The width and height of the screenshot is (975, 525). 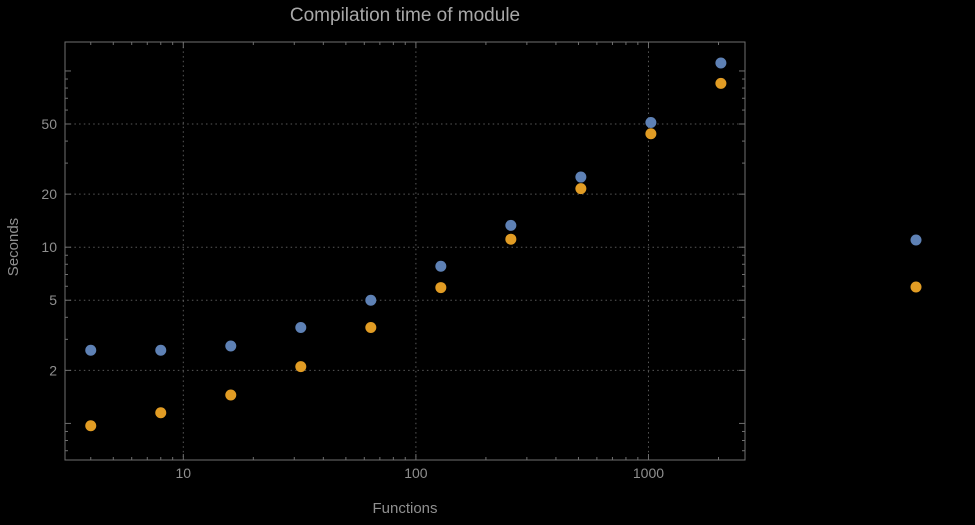 What do you see at coordinates (49, 247) in the screenshot?
I see `y-tick-label: 10` at bounding box center [49, 247].